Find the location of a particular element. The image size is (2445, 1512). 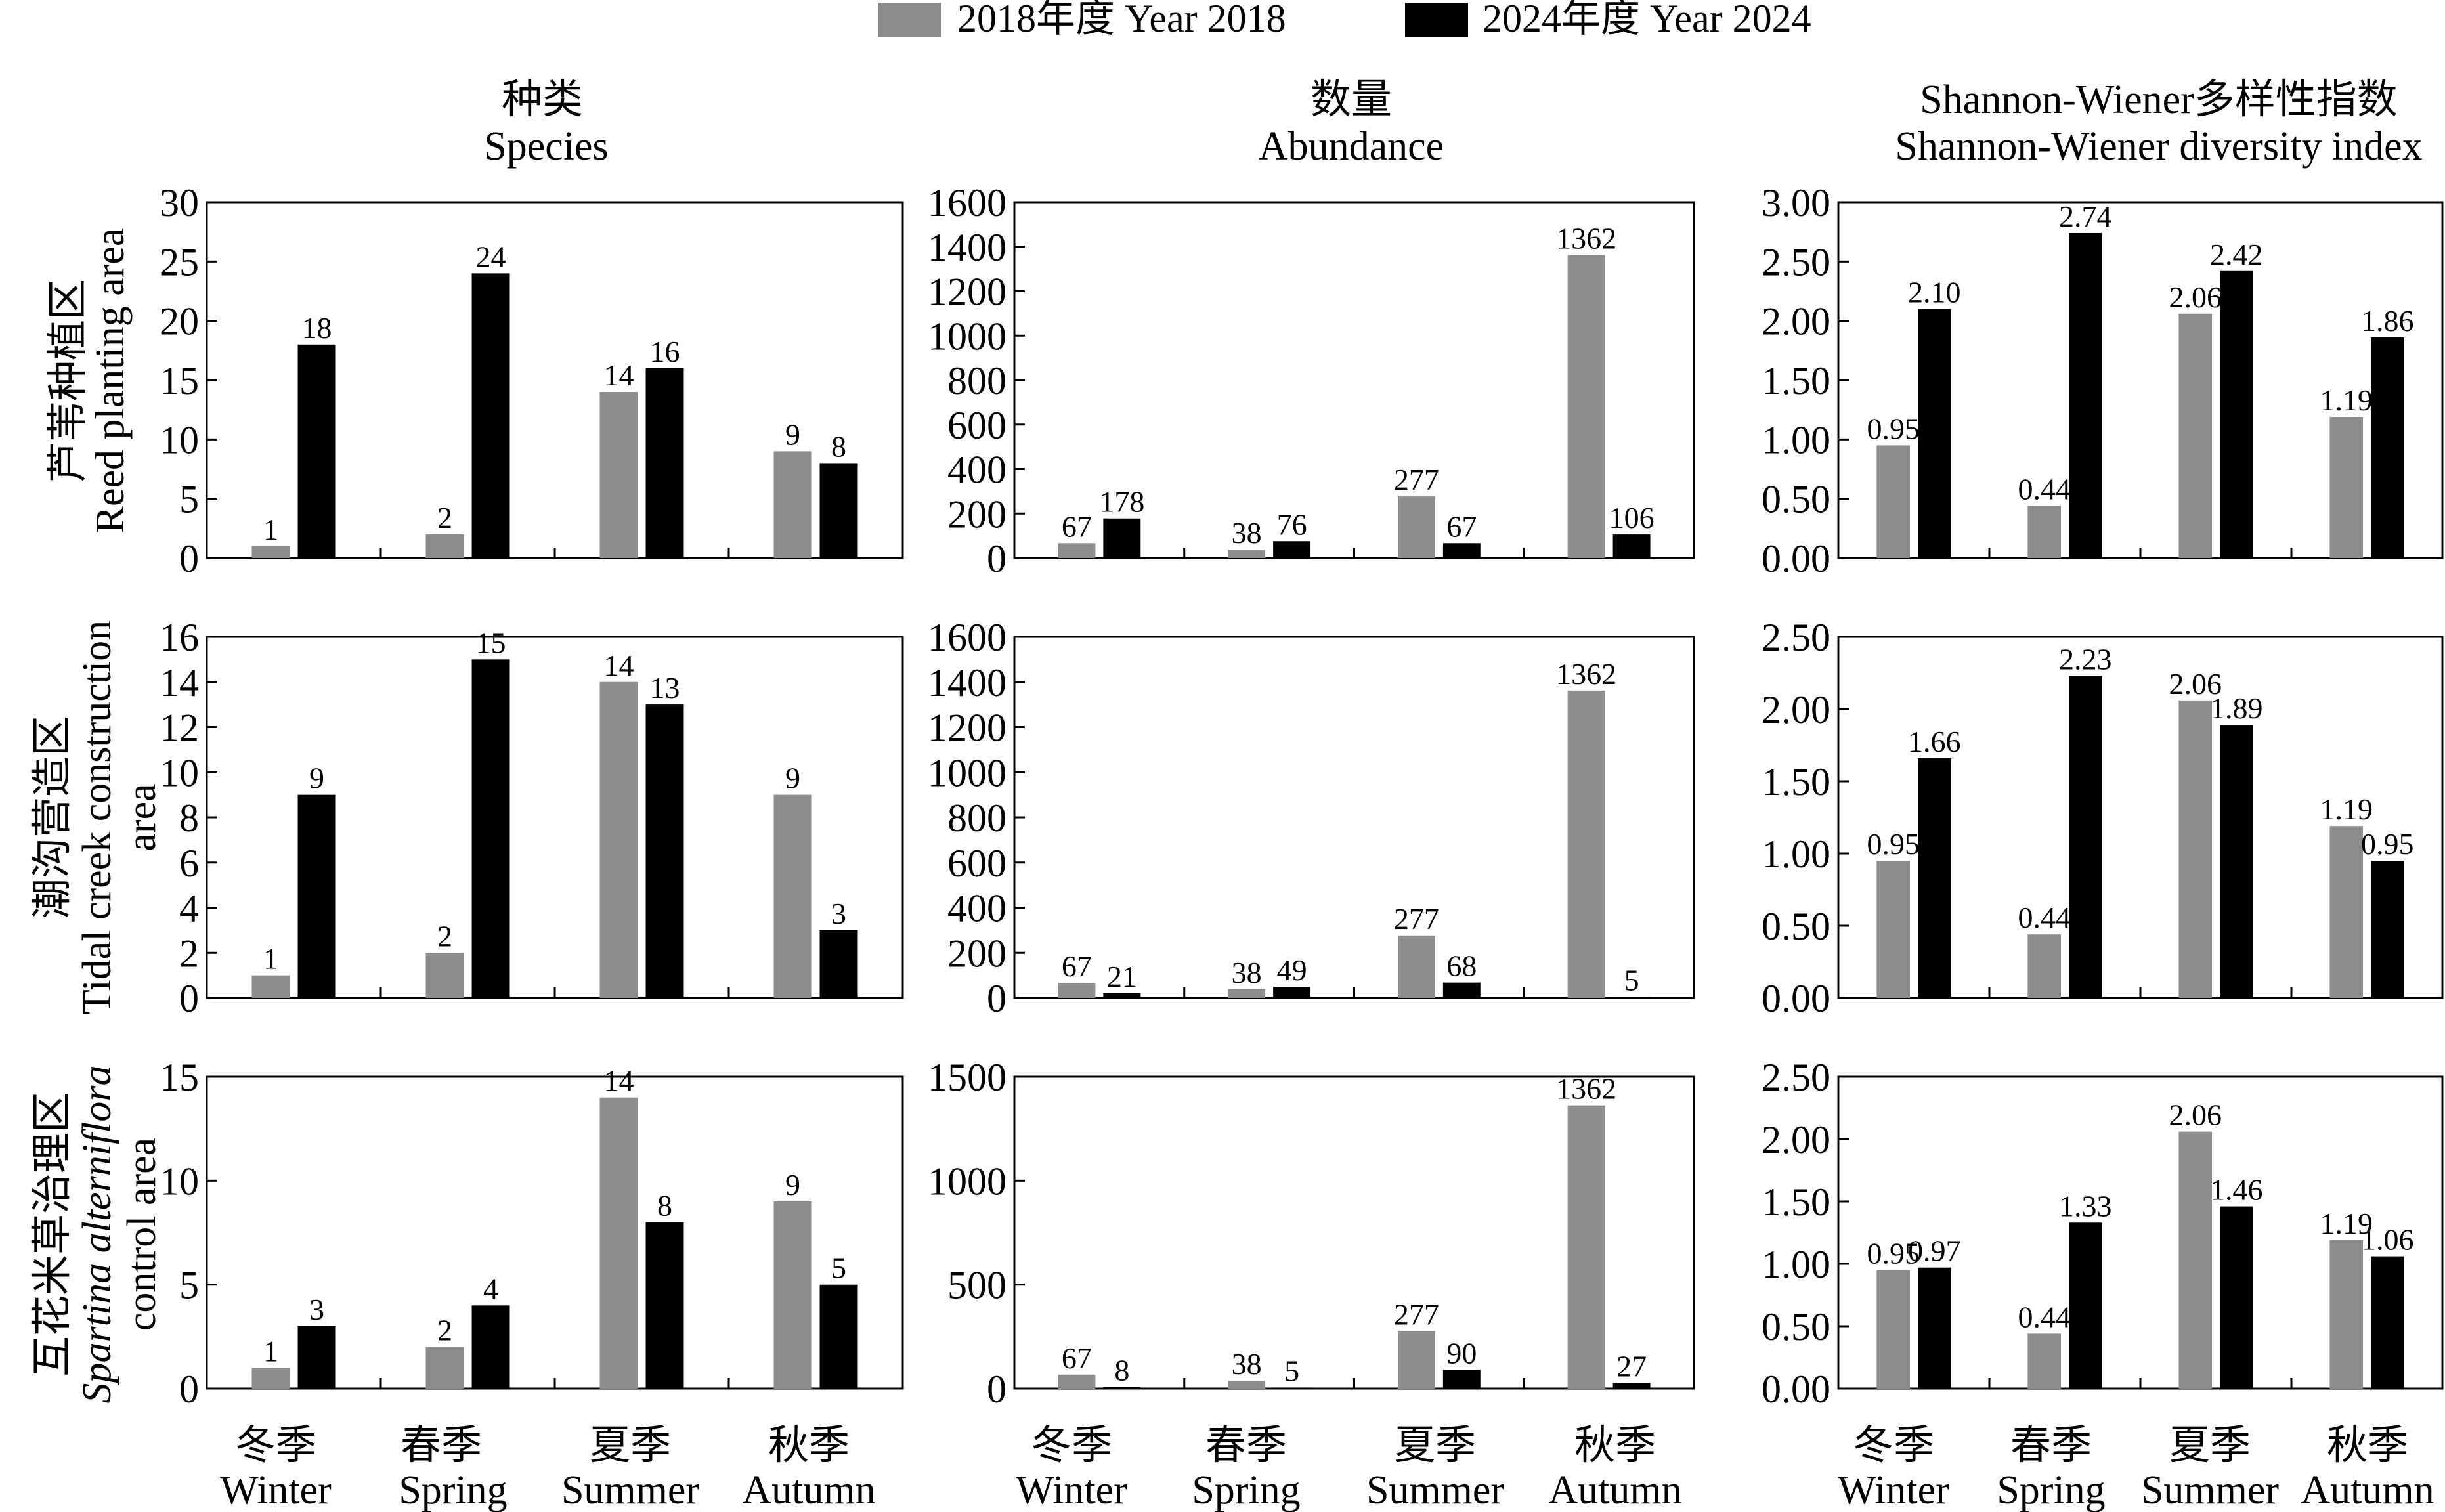

y-tick-label: 1.00 is located at coordinates (1796, 440).